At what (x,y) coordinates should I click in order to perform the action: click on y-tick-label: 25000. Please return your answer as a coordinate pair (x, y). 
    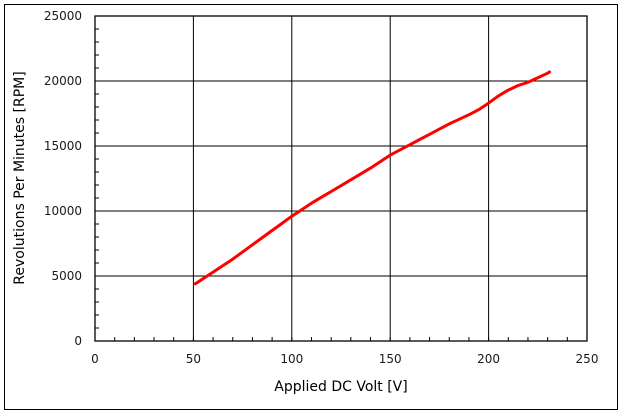
    Looking at the image, I should click on (63, 16).